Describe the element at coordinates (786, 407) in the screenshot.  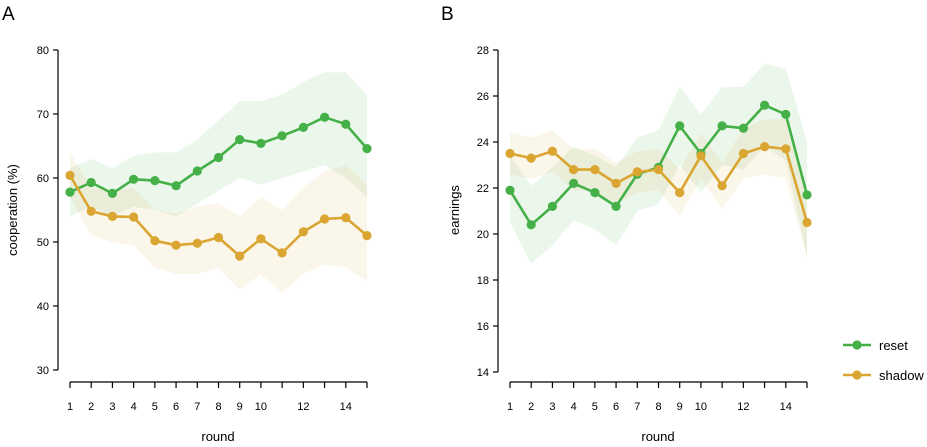
I see `x-tick-label-b-14: 14` at that location.